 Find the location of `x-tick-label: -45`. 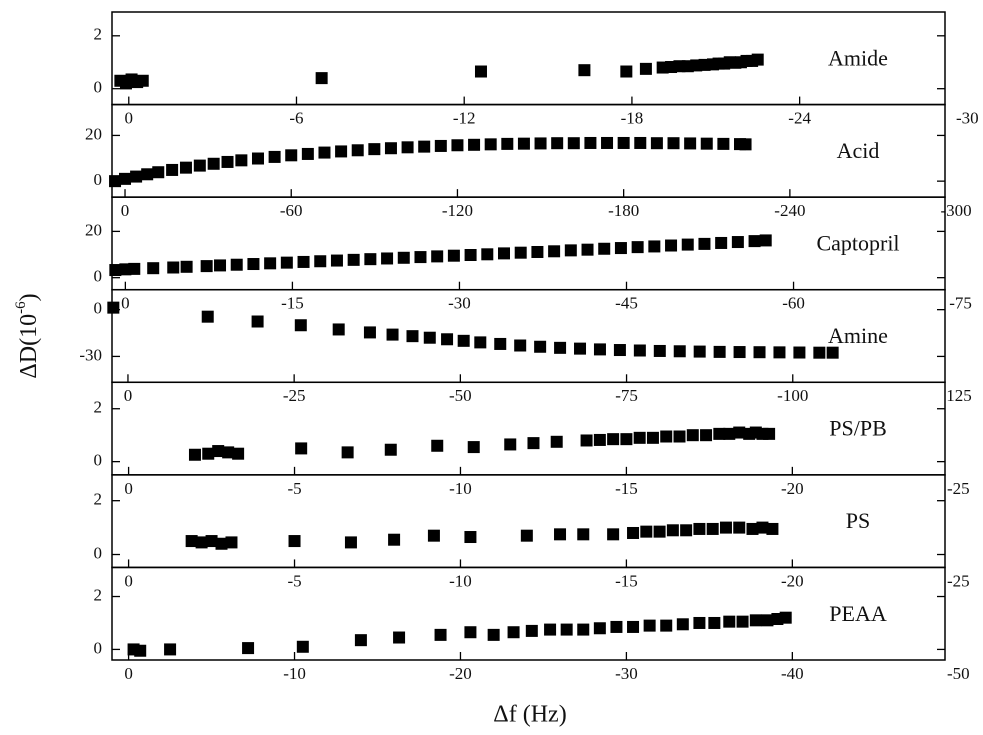

x-tick-label: -45 is located at coordinates (626, 303).